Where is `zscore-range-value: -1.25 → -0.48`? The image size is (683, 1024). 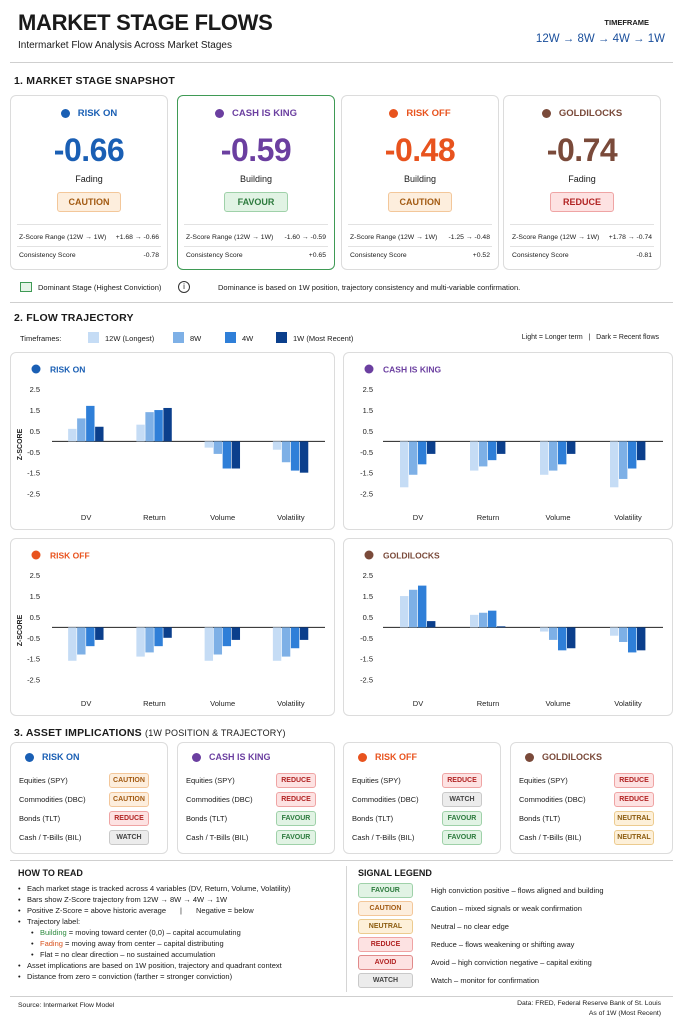 zscore-range-value: -1.25 → -0.48 is located at coordinates (469, 237).